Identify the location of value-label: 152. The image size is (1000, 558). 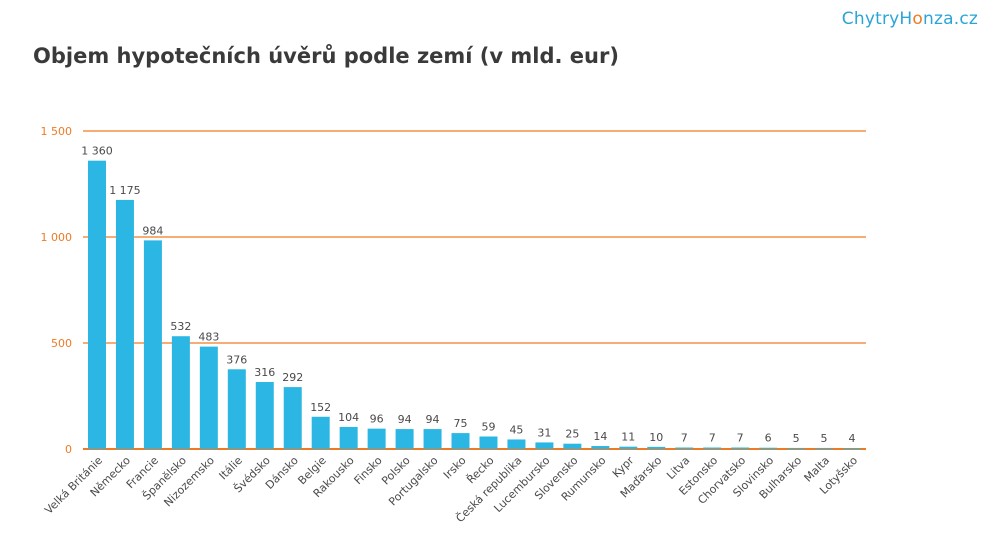
(320, 407).